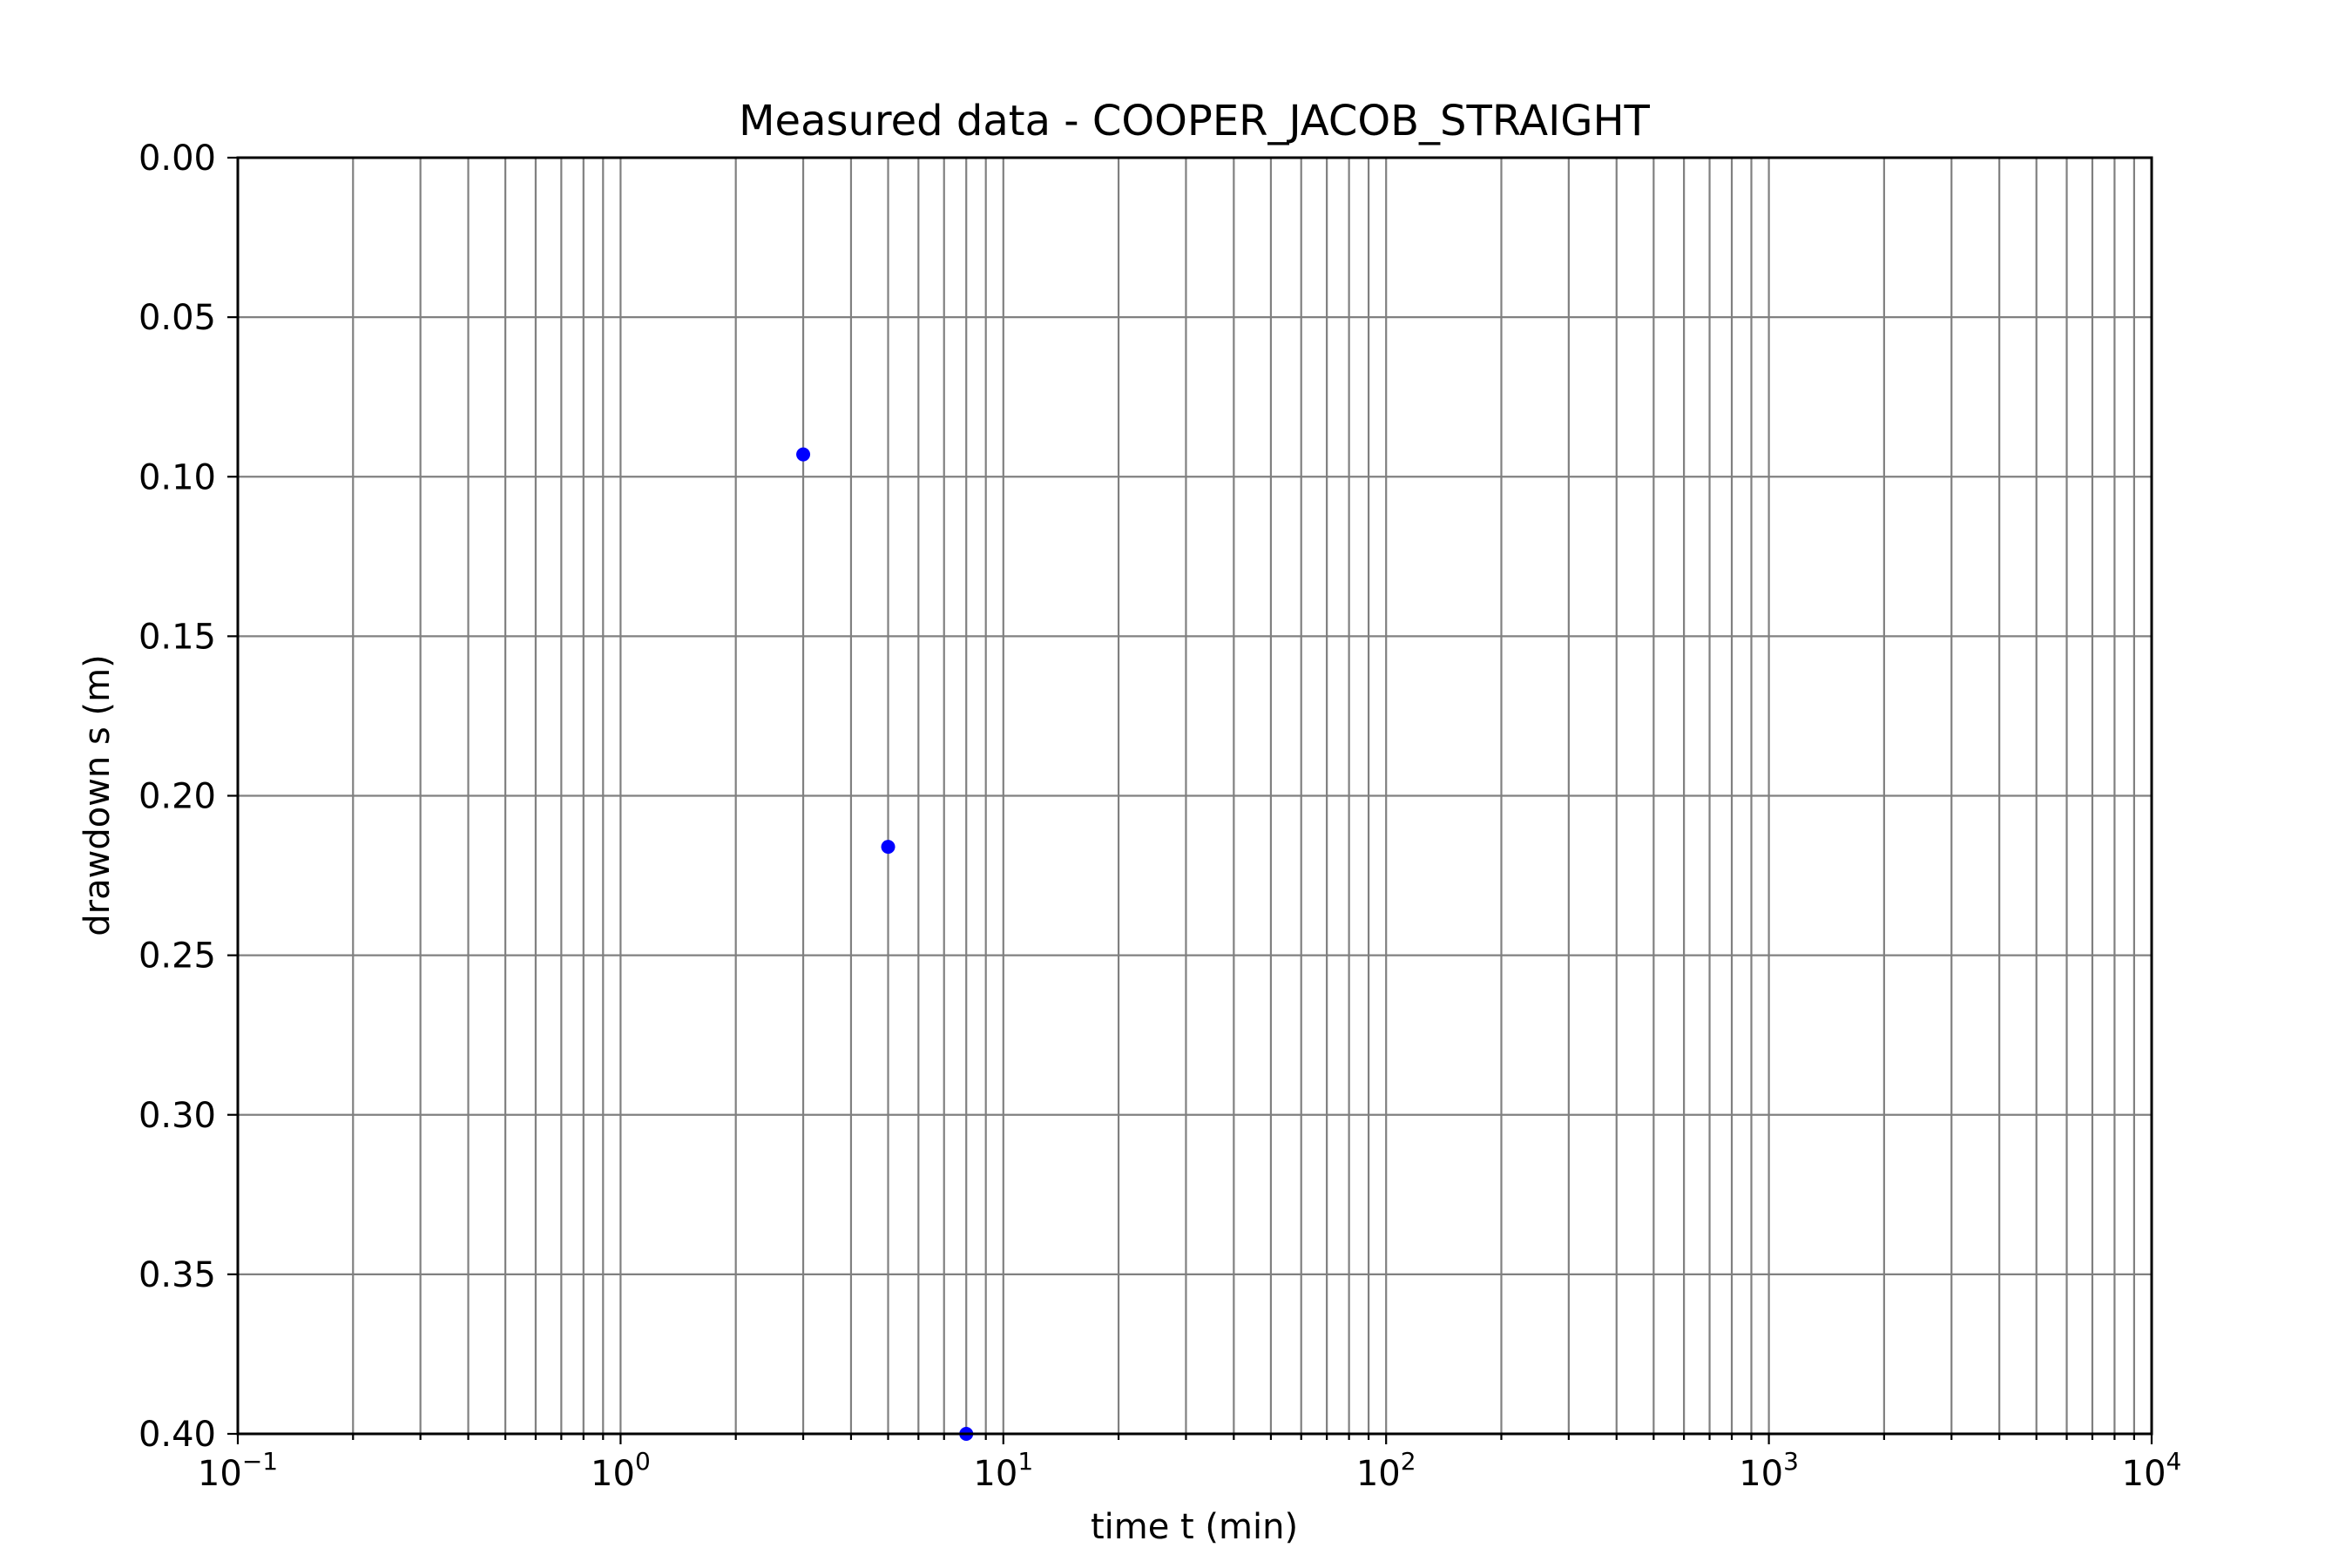  I want to click on x-tick-labels: 10⁻¹ 10⁰ 10¹ 10² 10³ 10⁴, so click(1189, 1470).